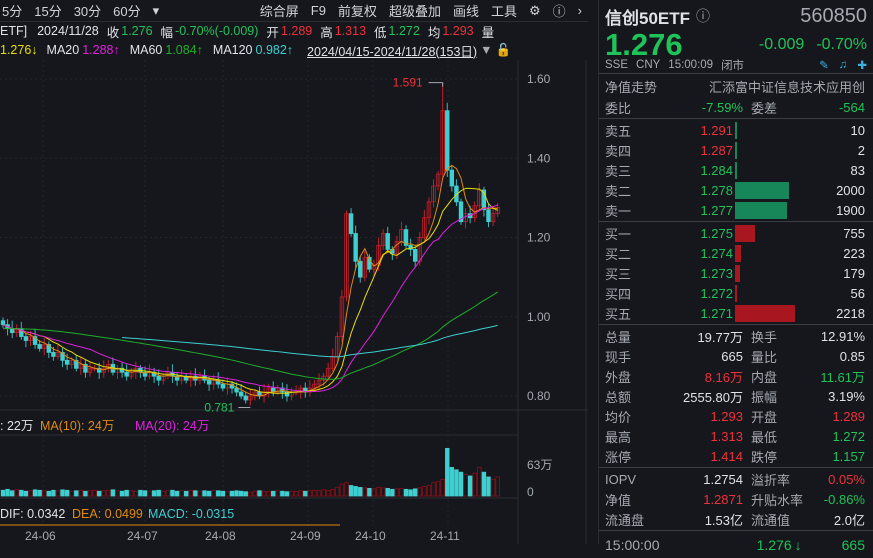 Image resolution: width=873 pixels, height=558 pixels. Describe the element at coordinates (534, 10) in the screenshot. I see `gear-icon: ⚙` at that location.